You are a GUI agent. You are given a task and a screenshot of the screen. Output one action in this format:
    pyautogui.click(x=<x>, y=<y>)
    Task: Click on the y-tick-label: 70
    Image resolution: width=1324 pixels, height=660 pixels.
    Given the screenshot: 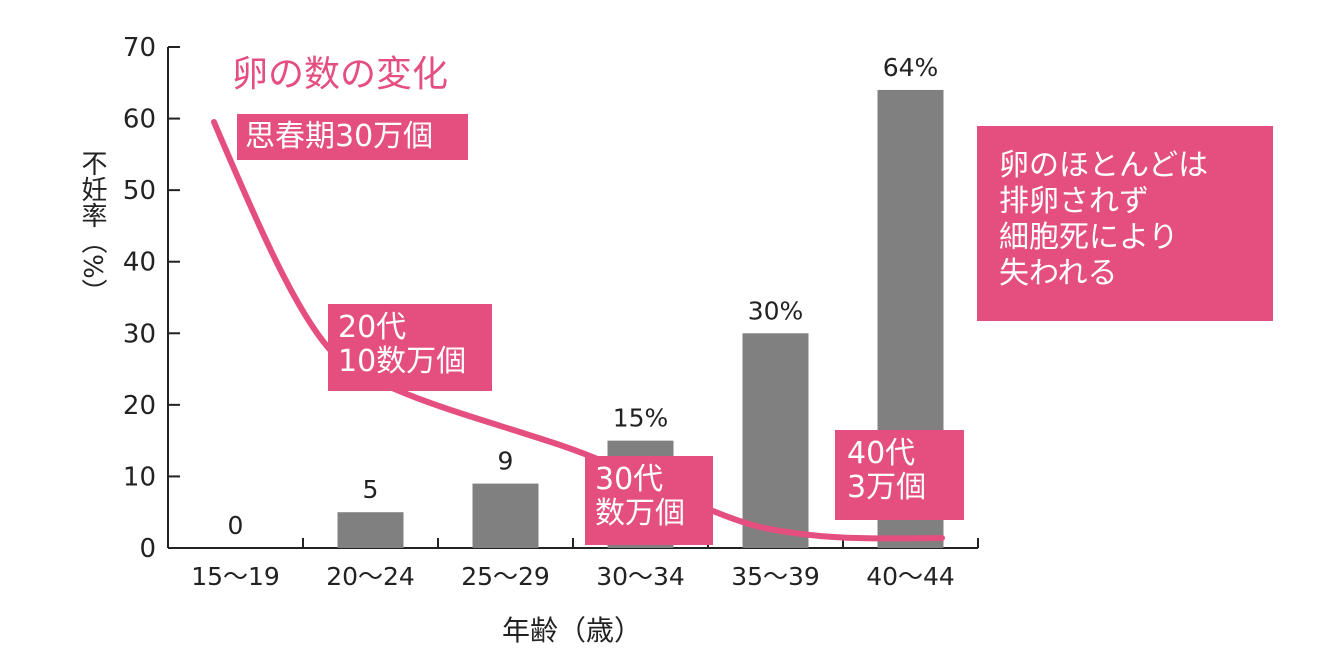 What is the action you would take?
    pyautogui.click(x=139, y=48)
    